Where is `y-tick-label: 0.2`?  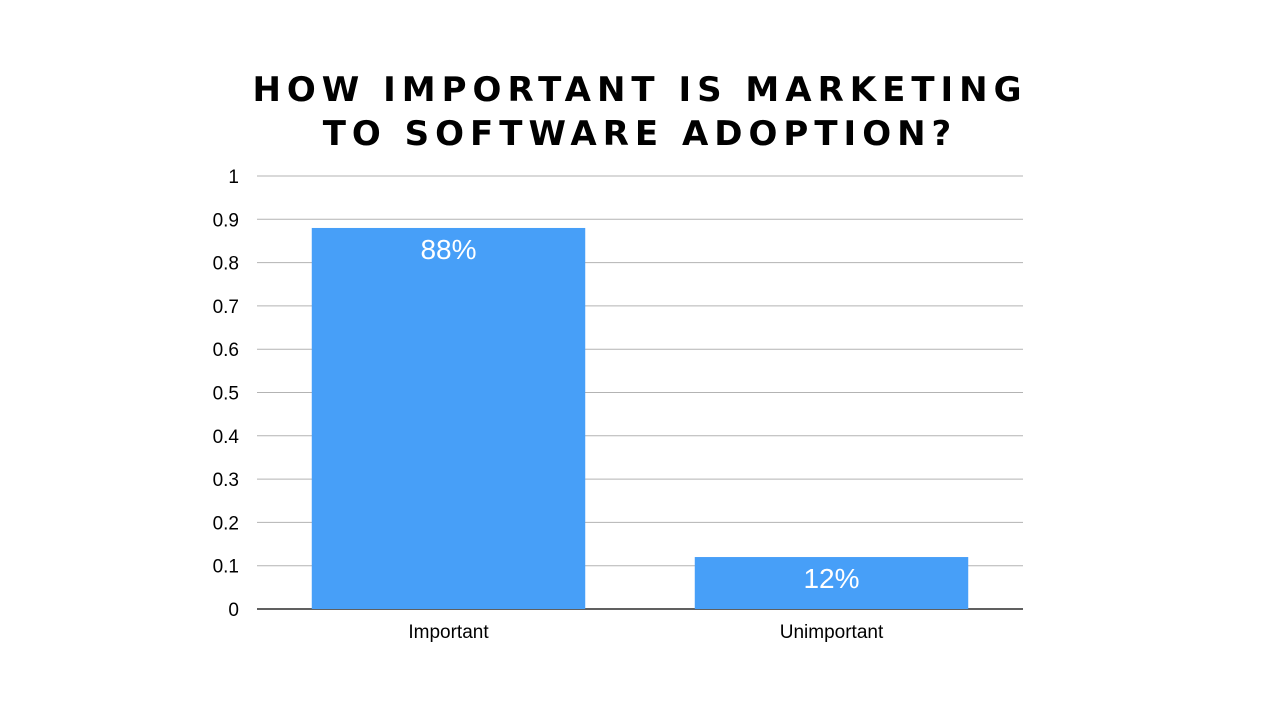 y-tick-label: 0.2 is located at coordinates (226, 523).